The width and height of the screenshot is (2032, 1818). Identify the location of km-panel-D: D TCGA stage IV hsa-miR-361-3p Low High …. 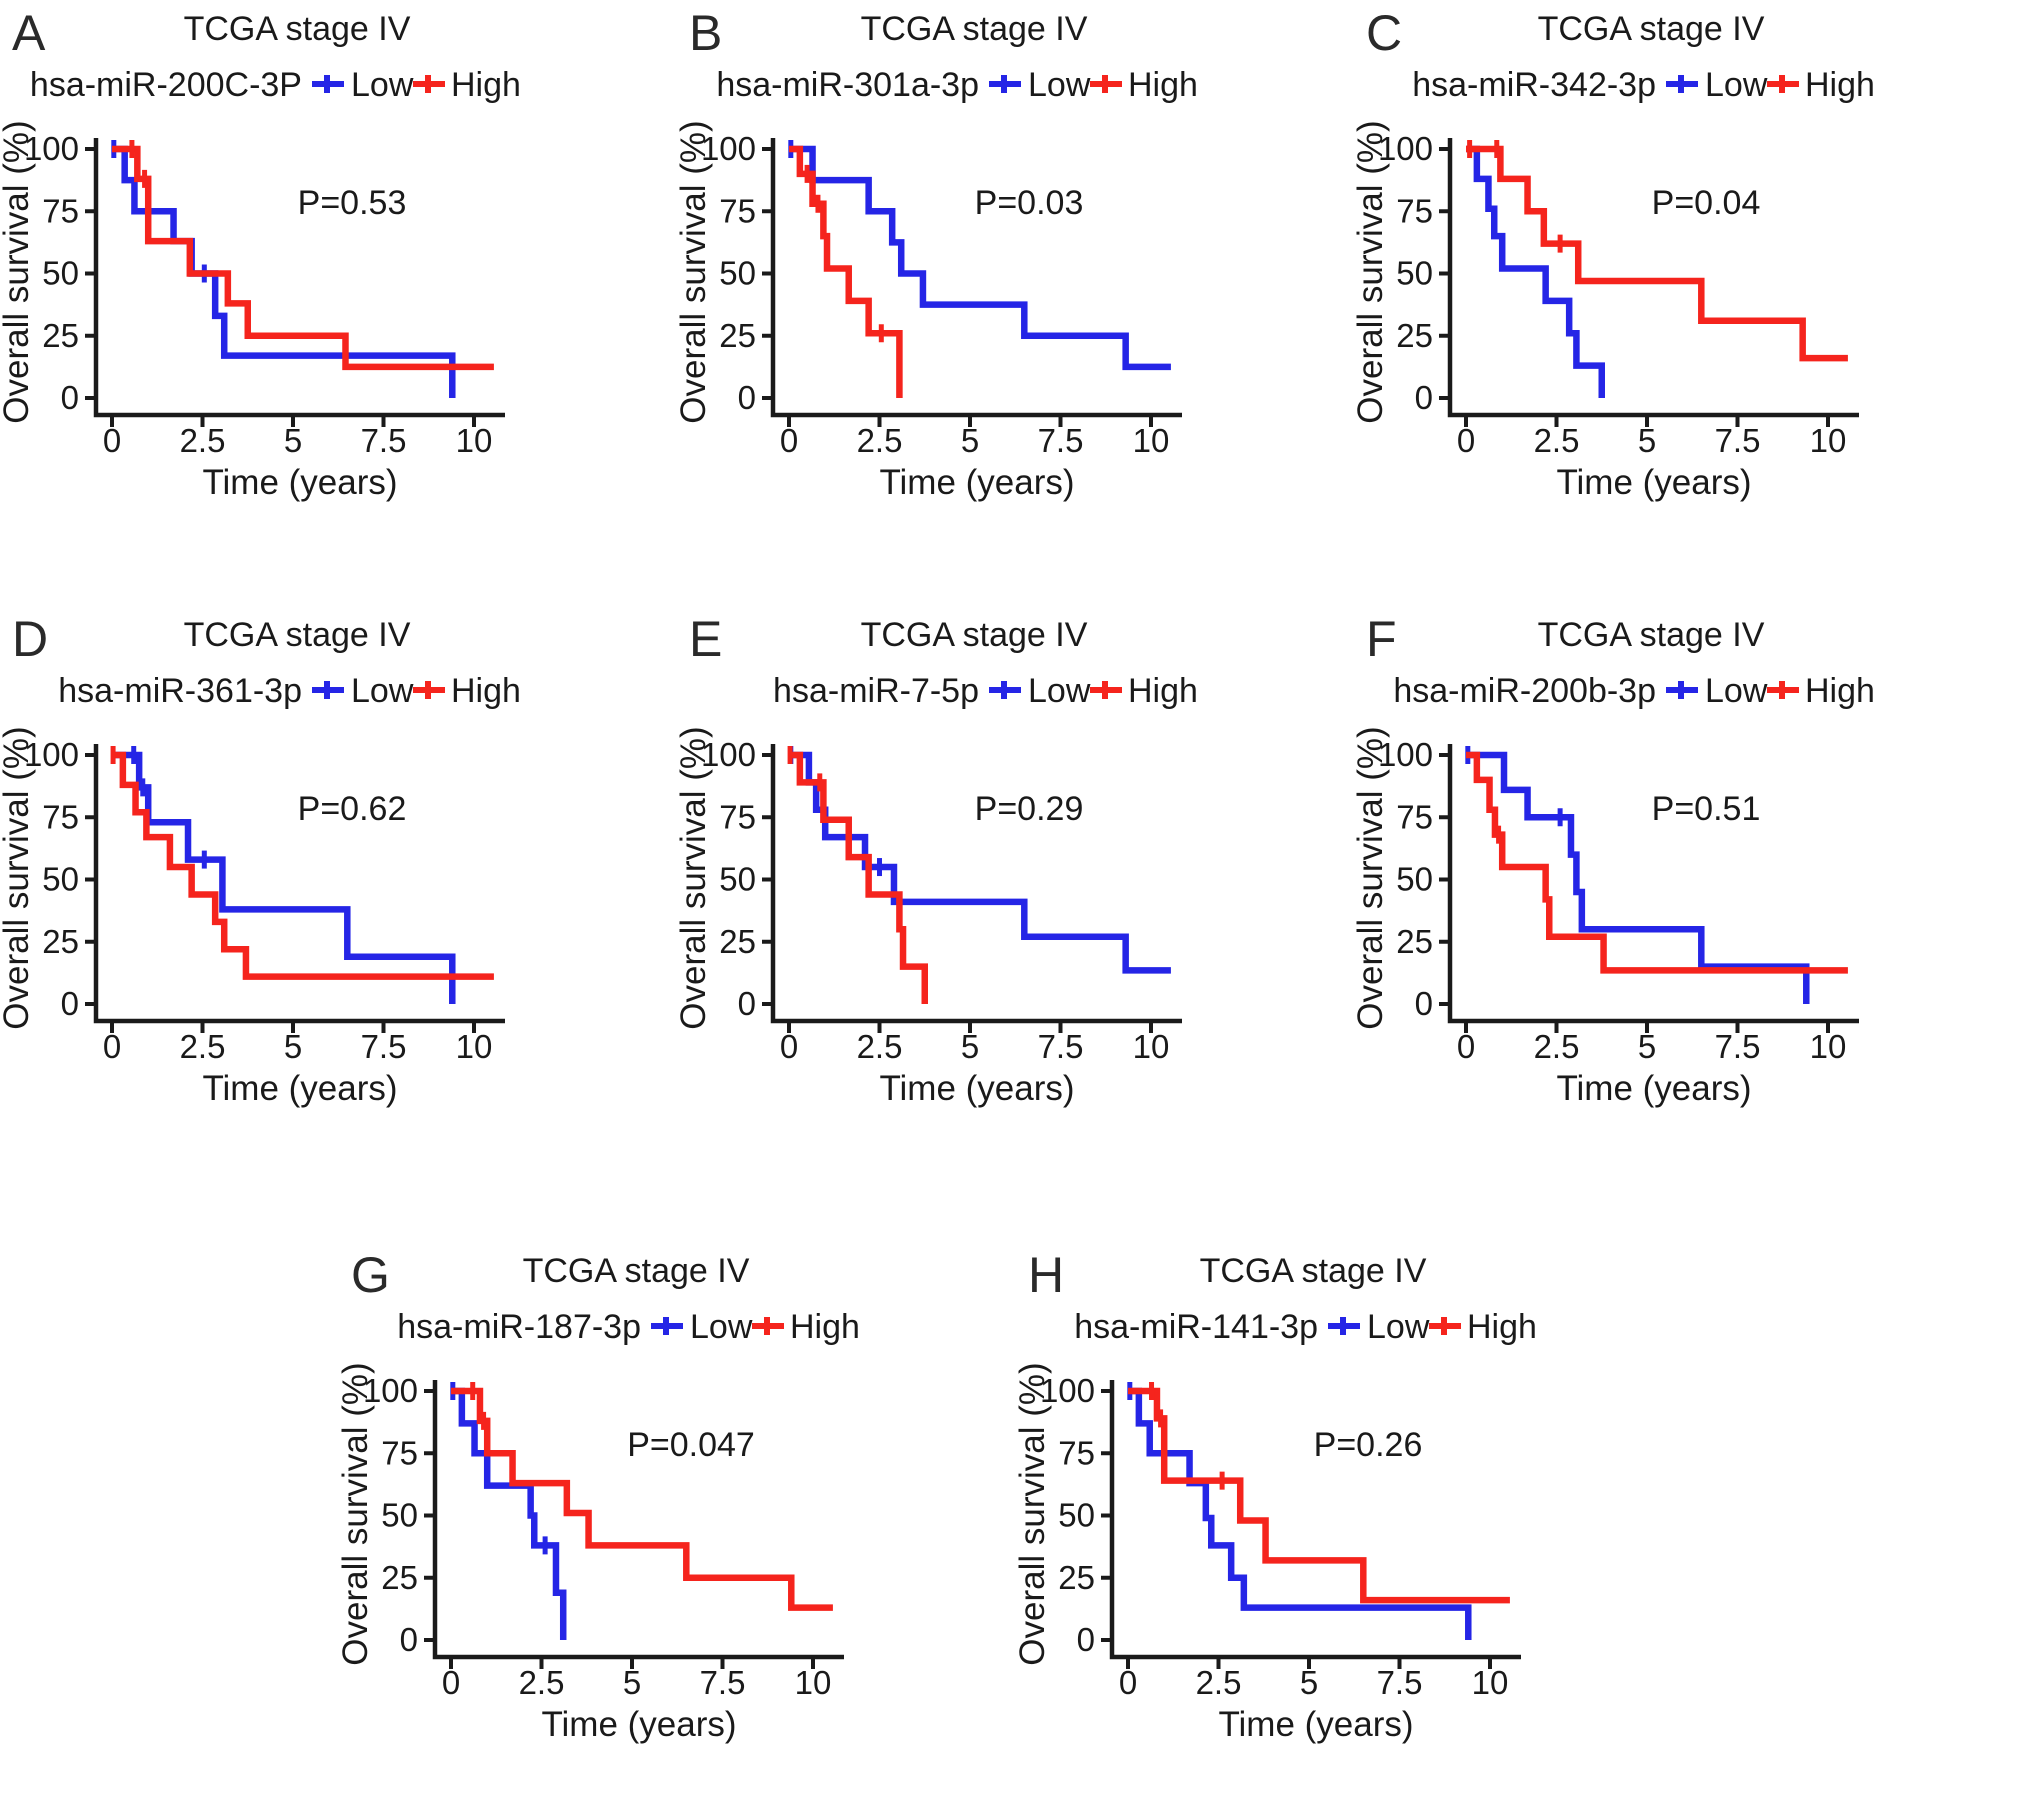
(338, 909).